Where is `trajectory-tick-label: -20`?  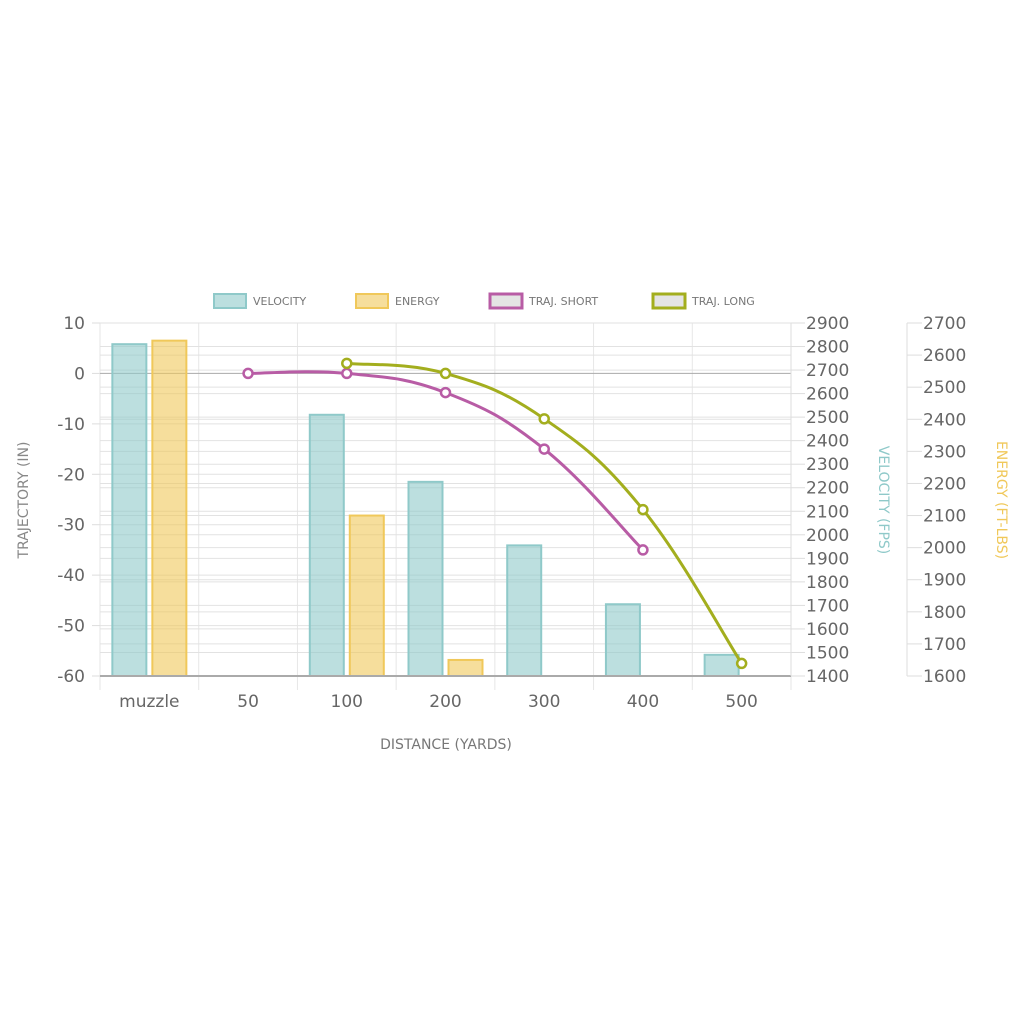 trajectory-tick-label: -20 is located at coordinates (71, 475).